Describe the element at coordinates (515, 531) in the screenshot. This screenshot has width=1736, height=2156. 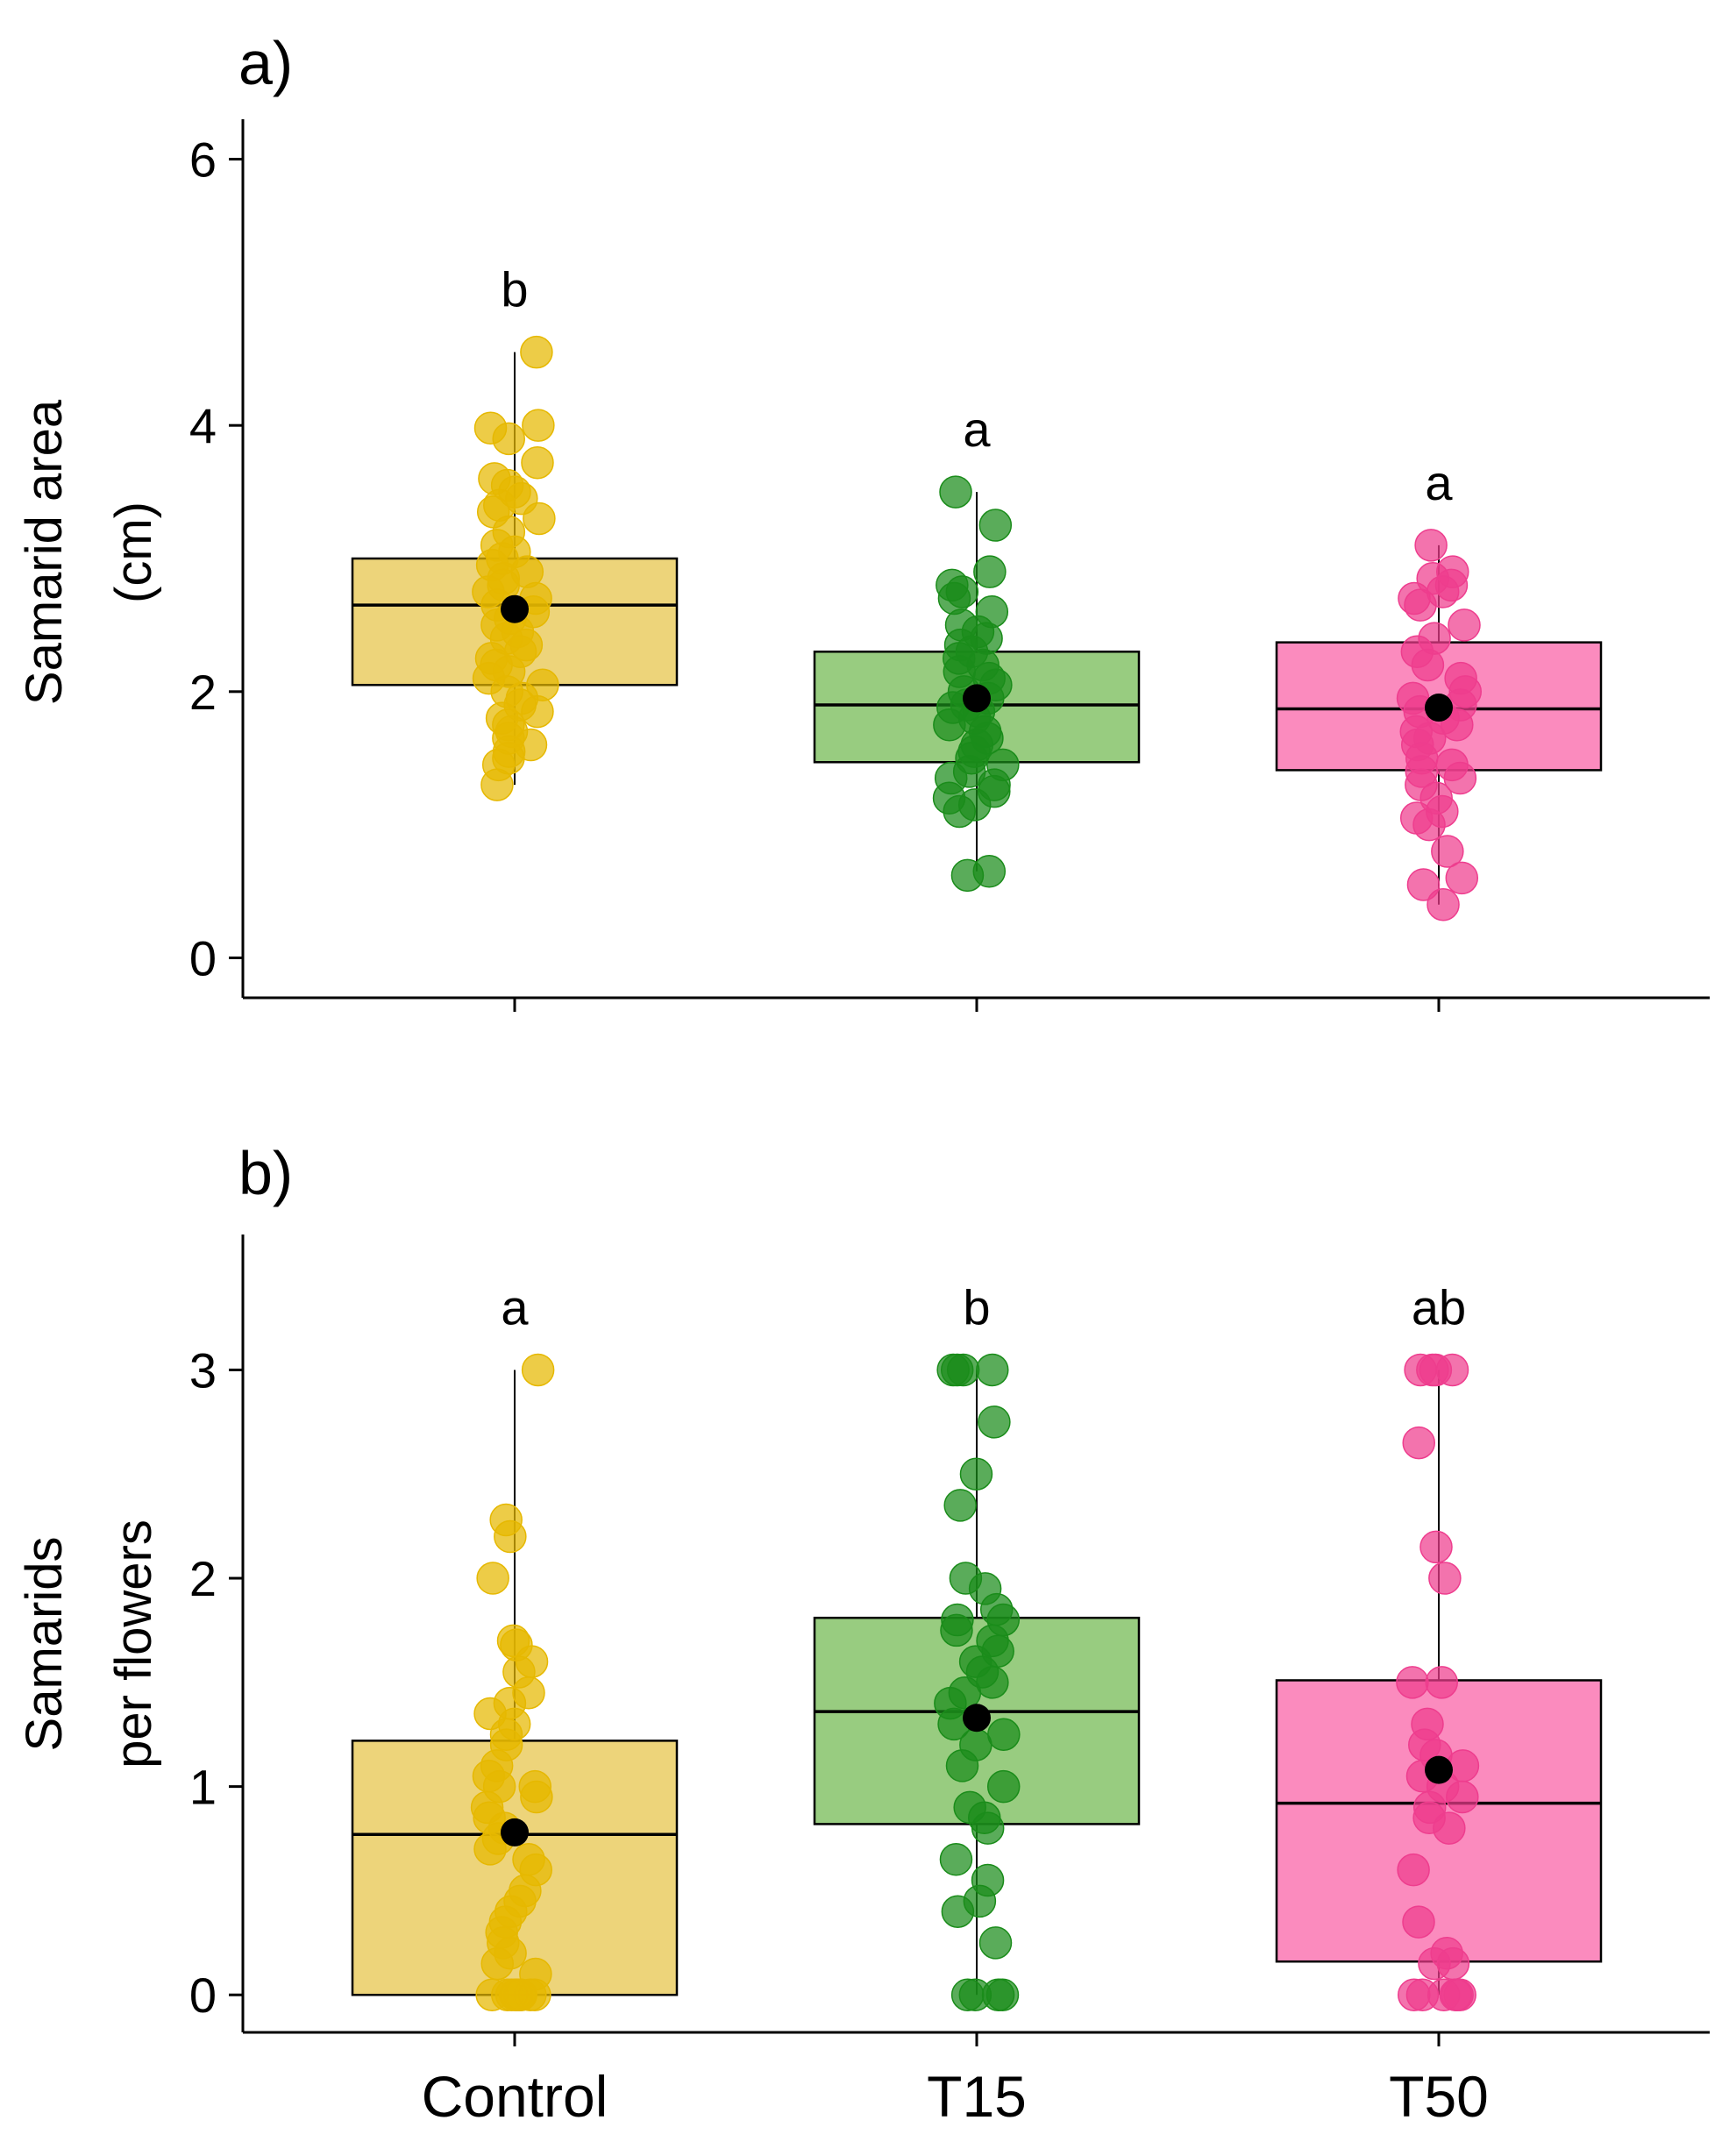
I see `group-control: b` at that location.